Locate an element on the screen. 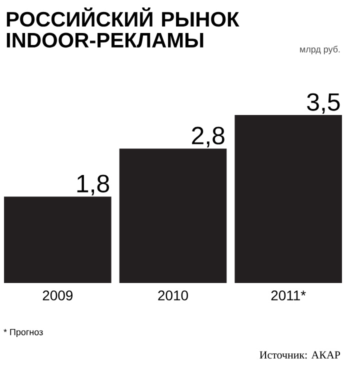 The image size is (346, 367). text: * Прогноз is located at coordinates (23, 333).